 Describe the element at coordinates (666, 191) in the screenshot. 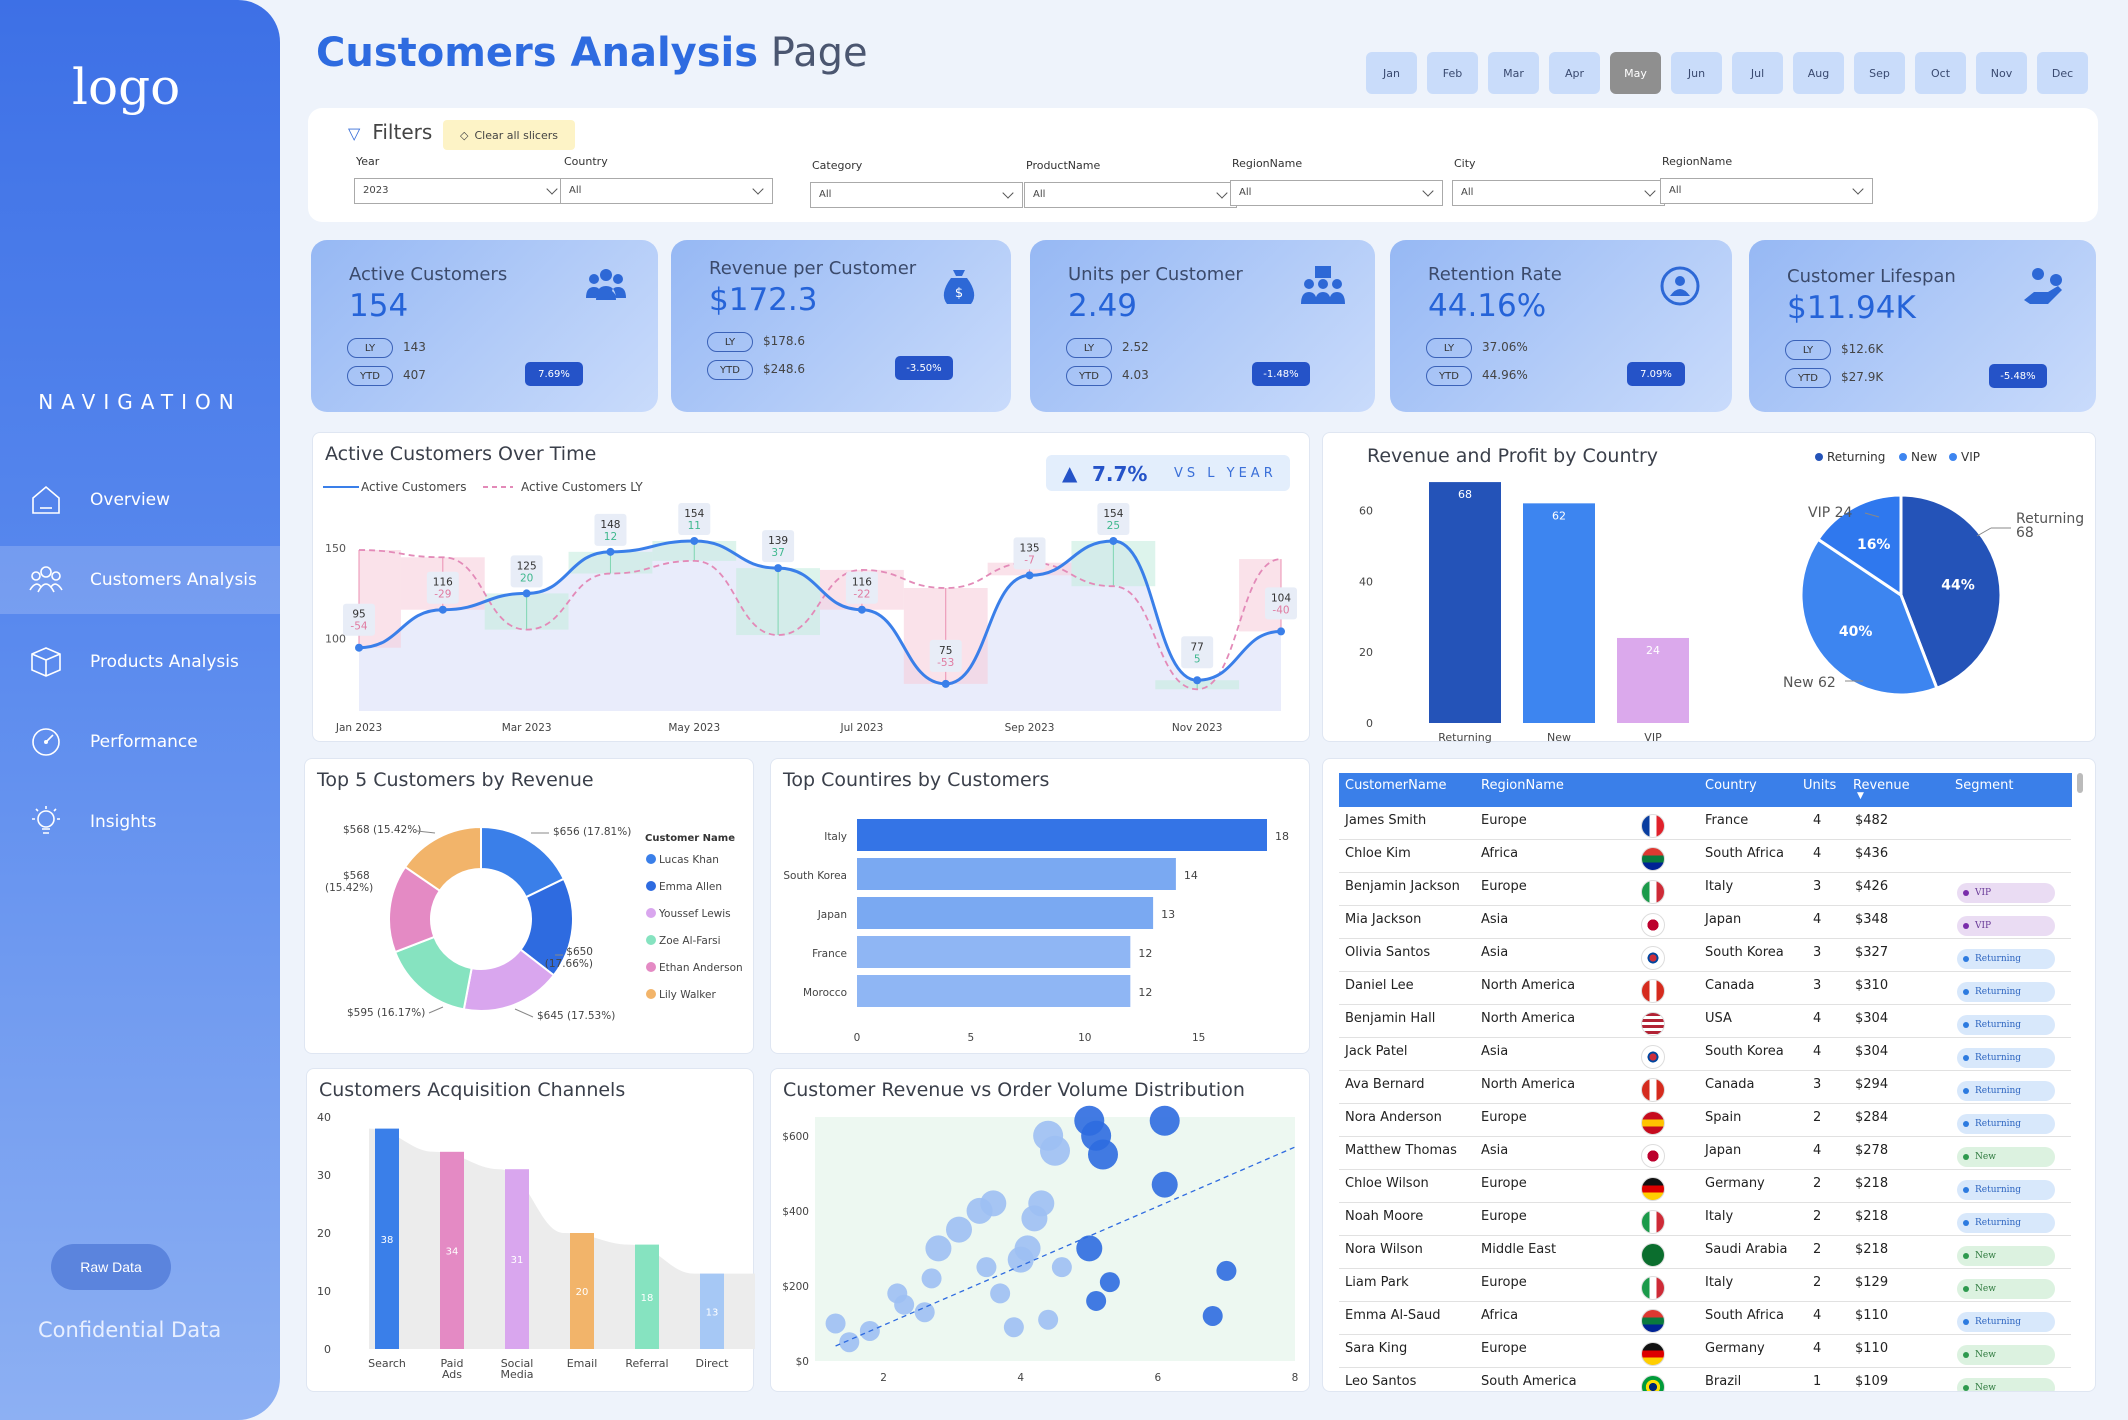

I see `filter-country-dropdown: All` at that location.